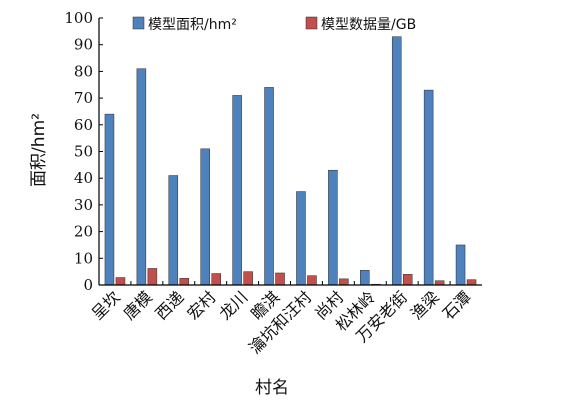 This screenshot has width=576, height=403. What do you see at coordinates (83, 258) in the screenshot?
I see `y-tick-label: 10` at bounding box center [83, 258].